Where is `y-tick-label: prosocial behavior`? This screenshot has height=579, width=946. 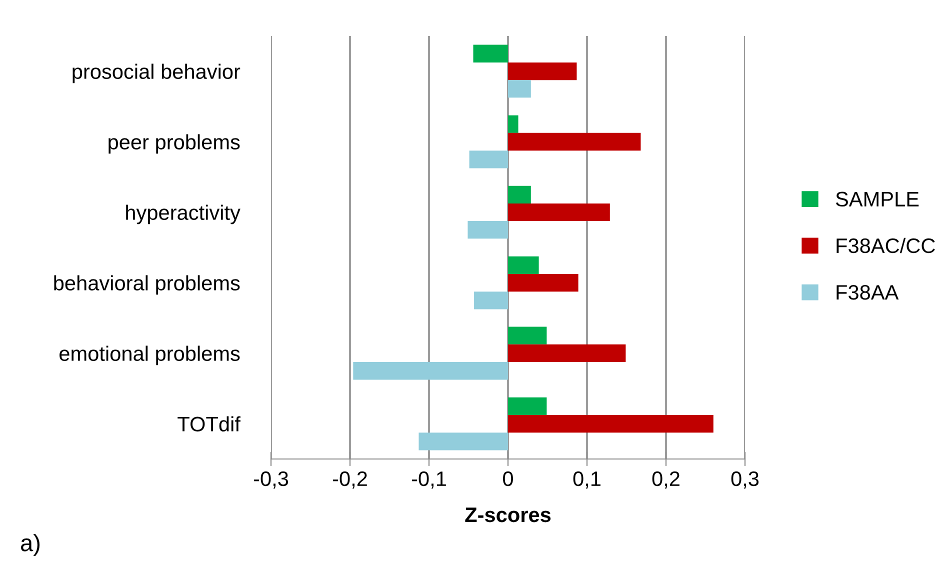
y-tick-label: prosocial behavior is located at coordinates (156, 74).